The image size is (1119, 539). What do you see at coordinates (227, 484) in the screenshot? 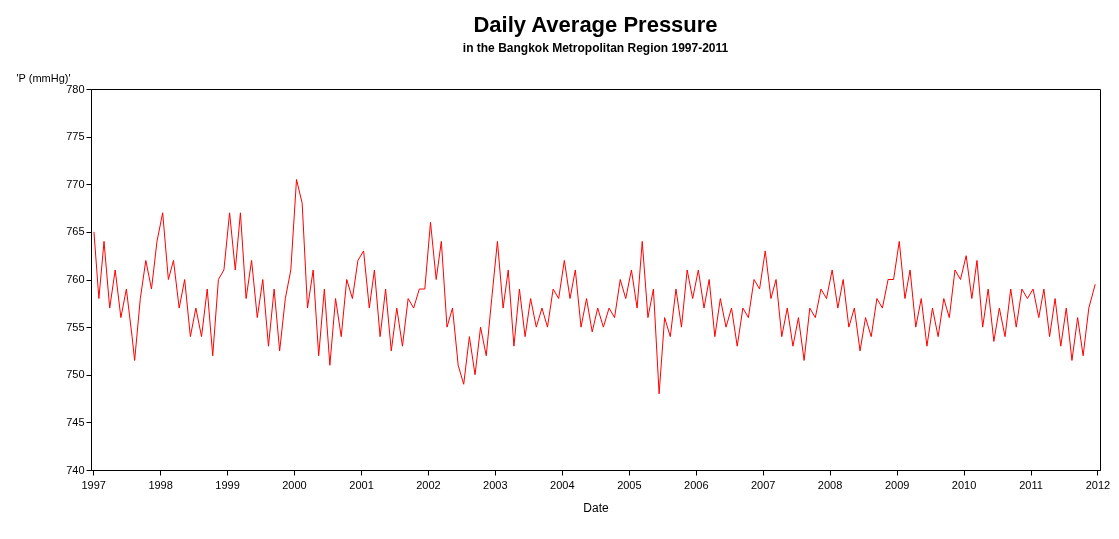
I see `x-tick-label: 1999` at bounding box center [227, 484].